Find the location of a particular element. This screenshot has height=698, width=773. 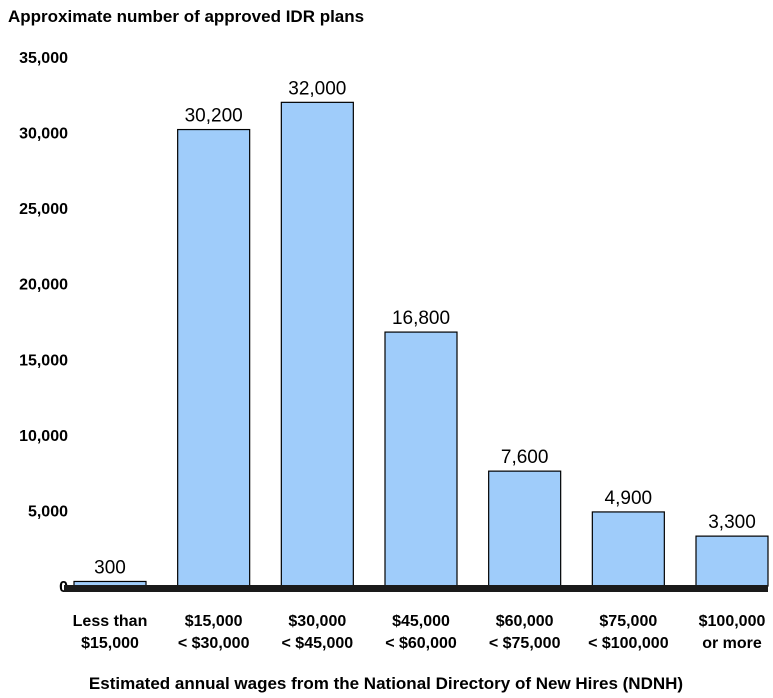

x-category-label-line: or more is located at coordinates (732, 643).